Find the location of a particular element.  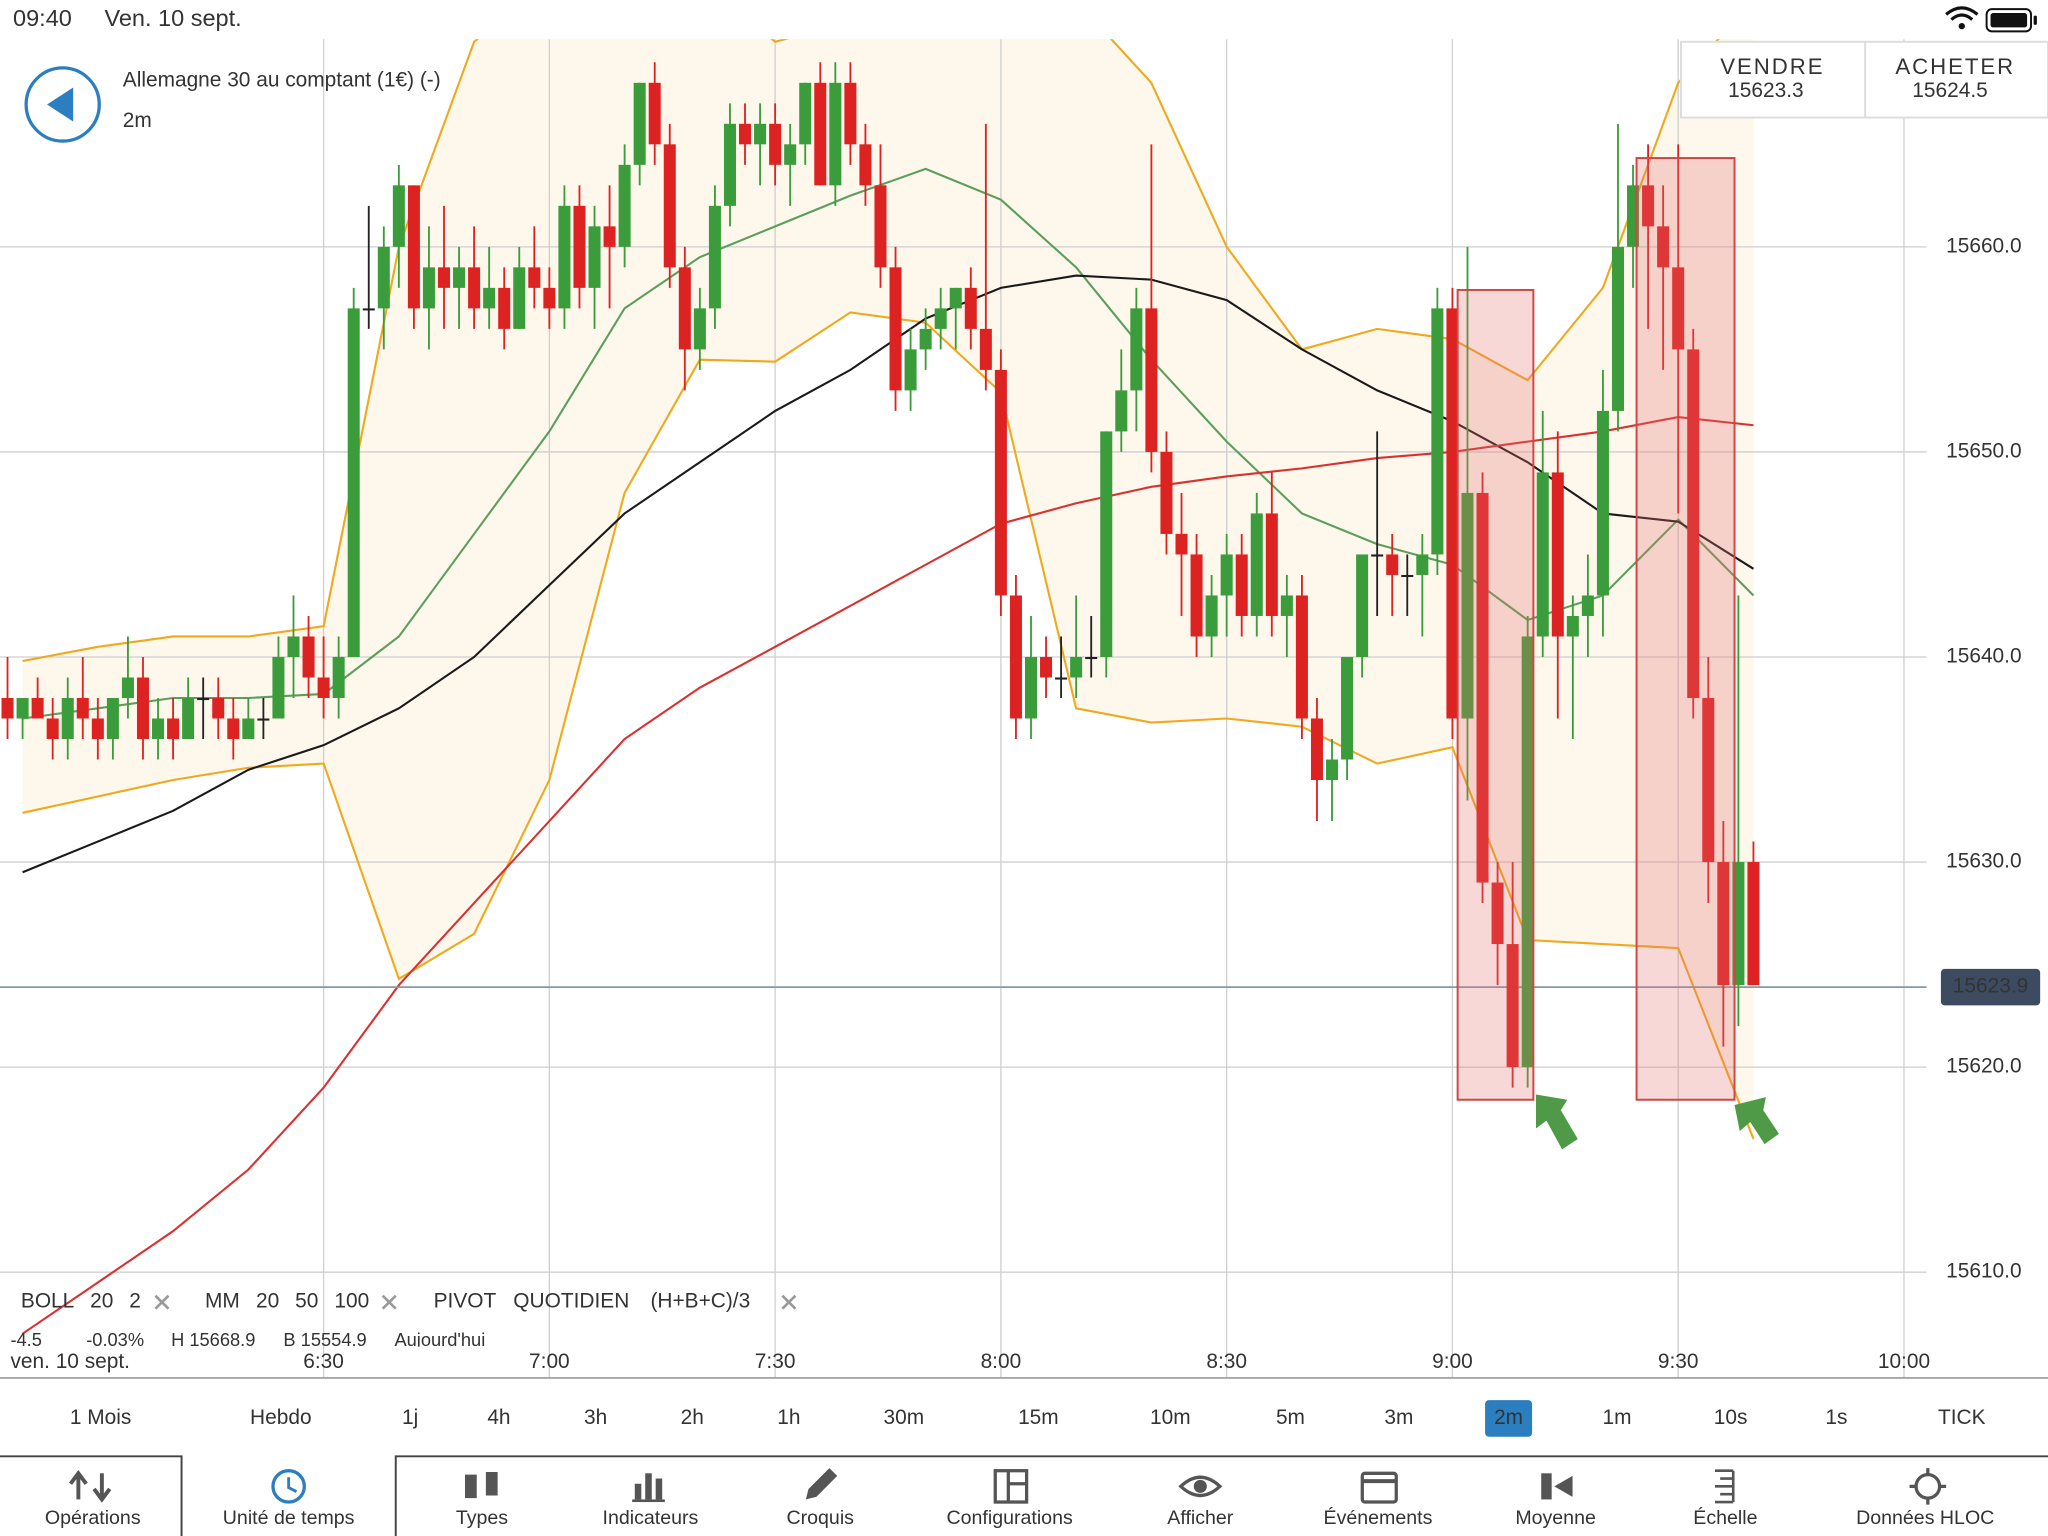

toolbar-button: Événements is located at coordinates (1378, 1517).